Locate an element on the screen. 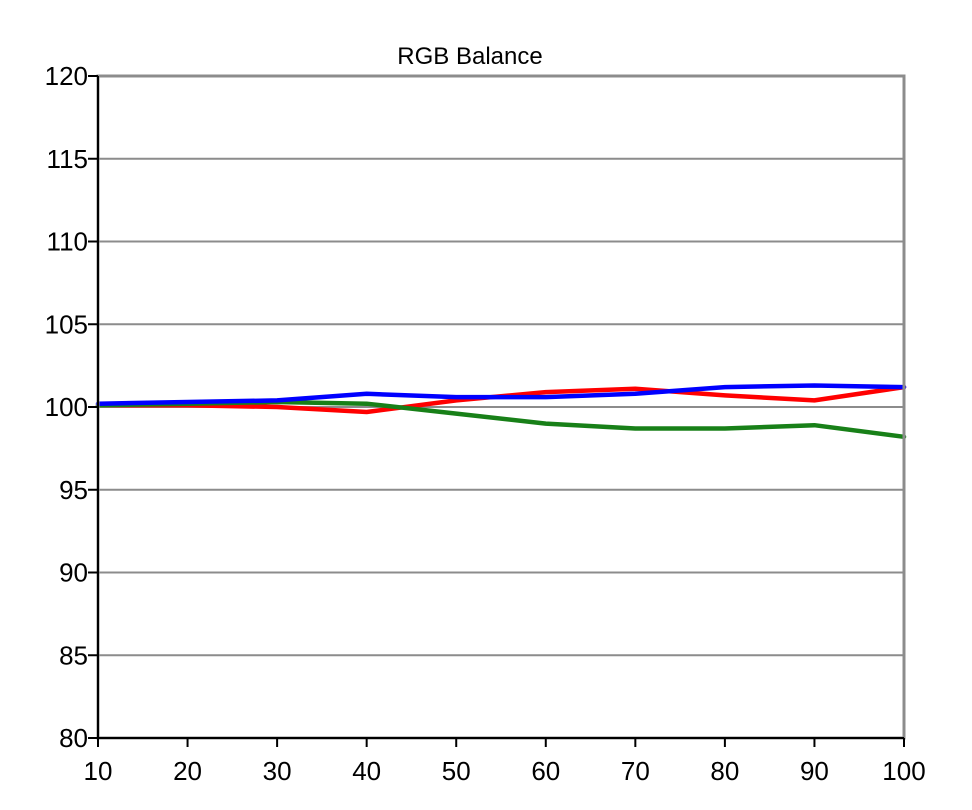  y-tick-label-105: 105 is located at coordinates (66, 324).